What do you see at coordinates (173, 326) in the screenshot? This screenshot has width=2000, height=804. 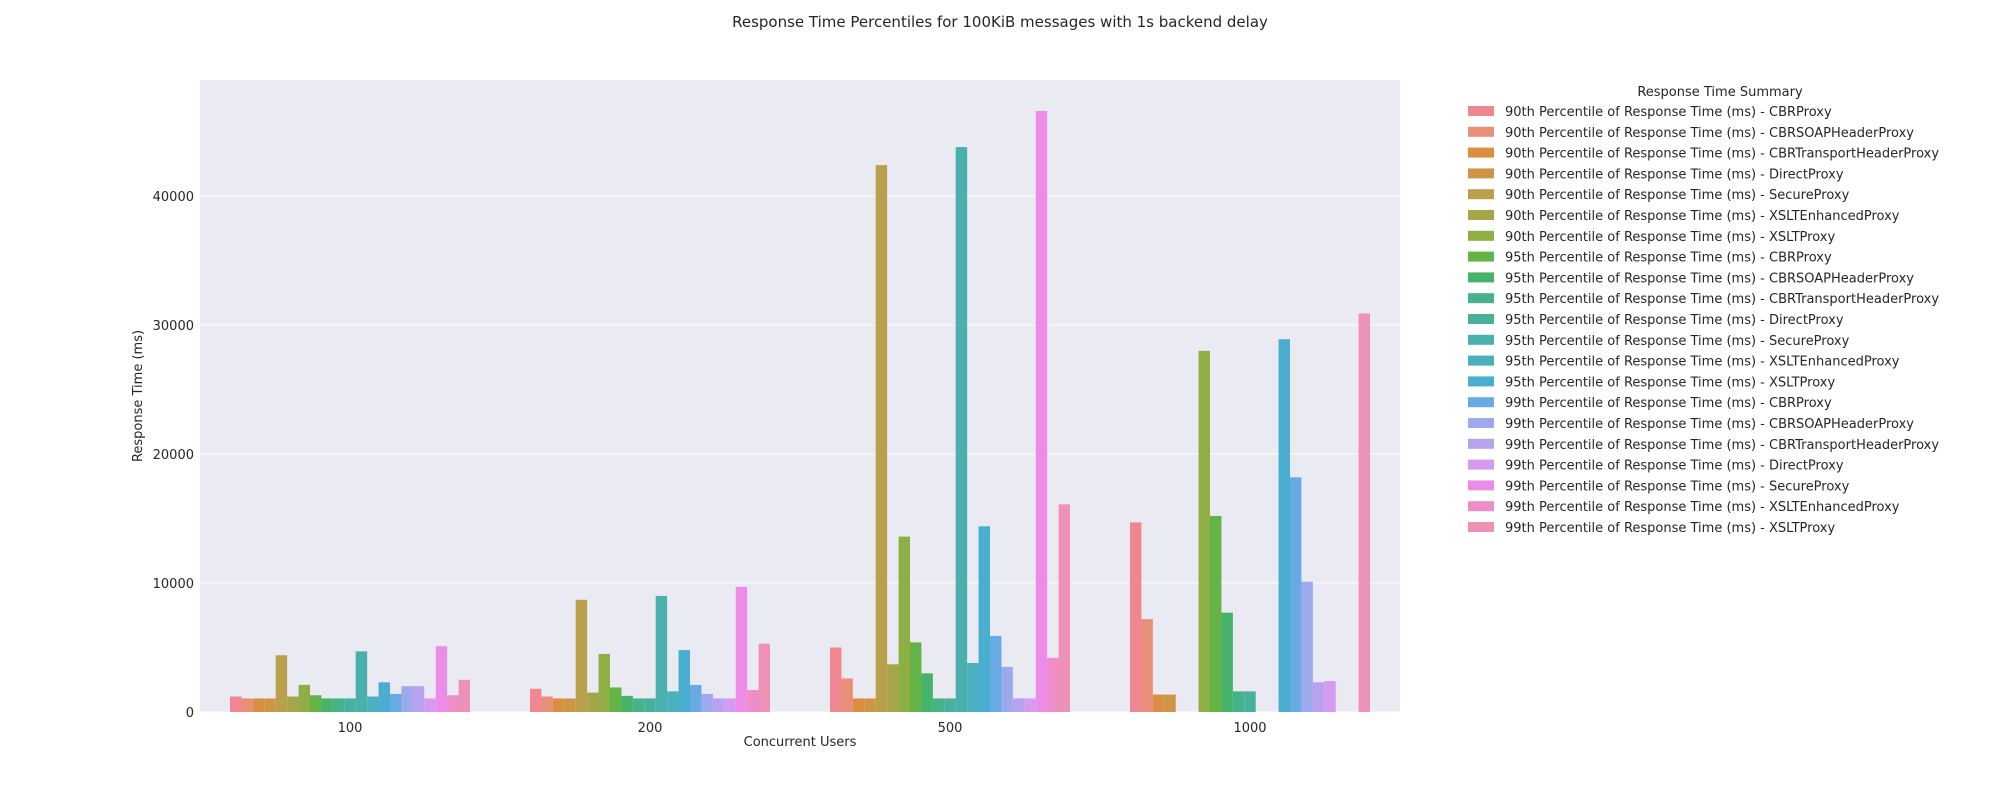 I see `y-tick-label: 30000` at bounding box center [173, 326].